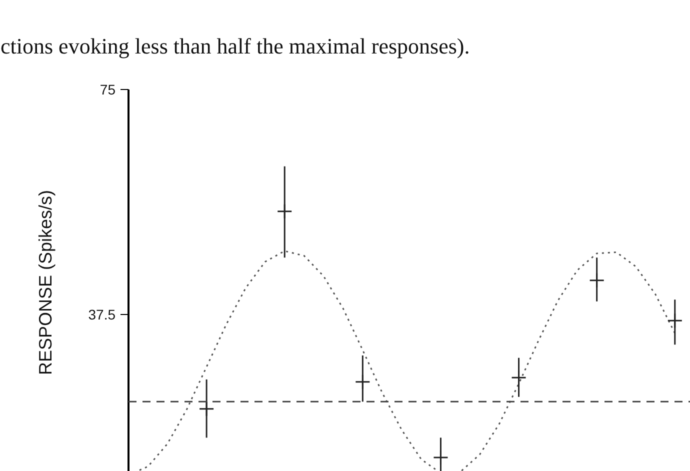 The image size is (690, 471). Describe the element at coordinates (45, 283) in the screenshot. I see `y-axis-title: RESPONSE (Spikes/s)` at that location.